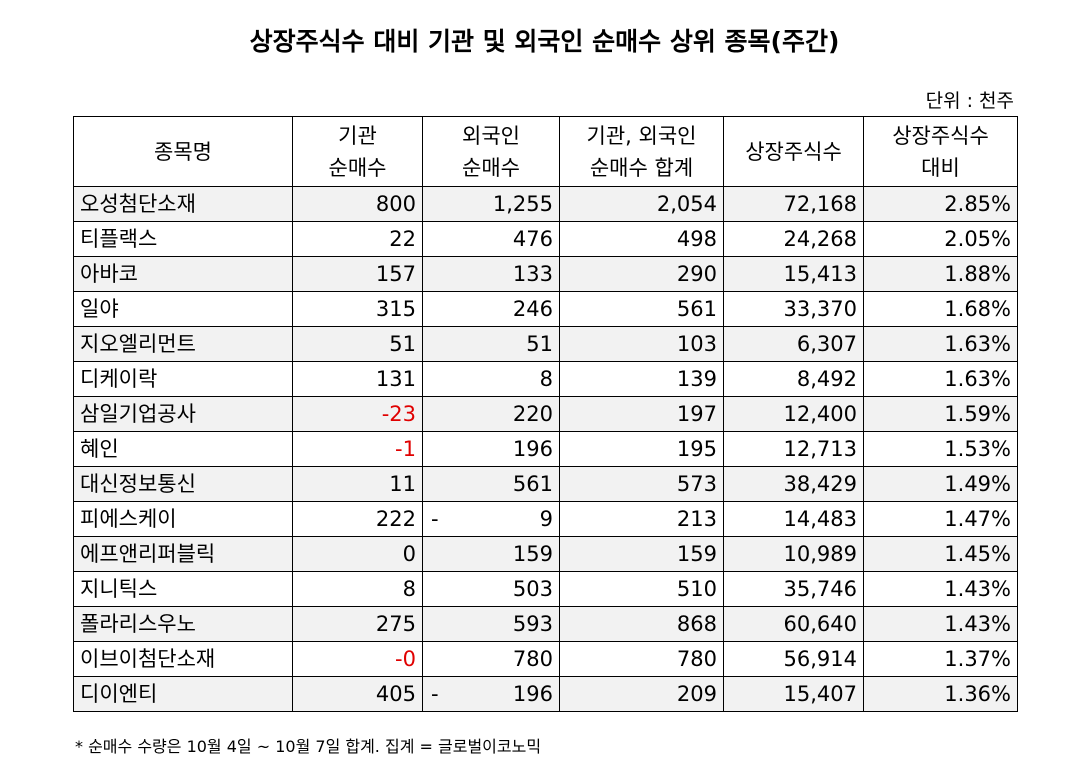  Describe the element at coordinates (357, 694) in the screenshot. I see `cell-inst: 405` at that location.